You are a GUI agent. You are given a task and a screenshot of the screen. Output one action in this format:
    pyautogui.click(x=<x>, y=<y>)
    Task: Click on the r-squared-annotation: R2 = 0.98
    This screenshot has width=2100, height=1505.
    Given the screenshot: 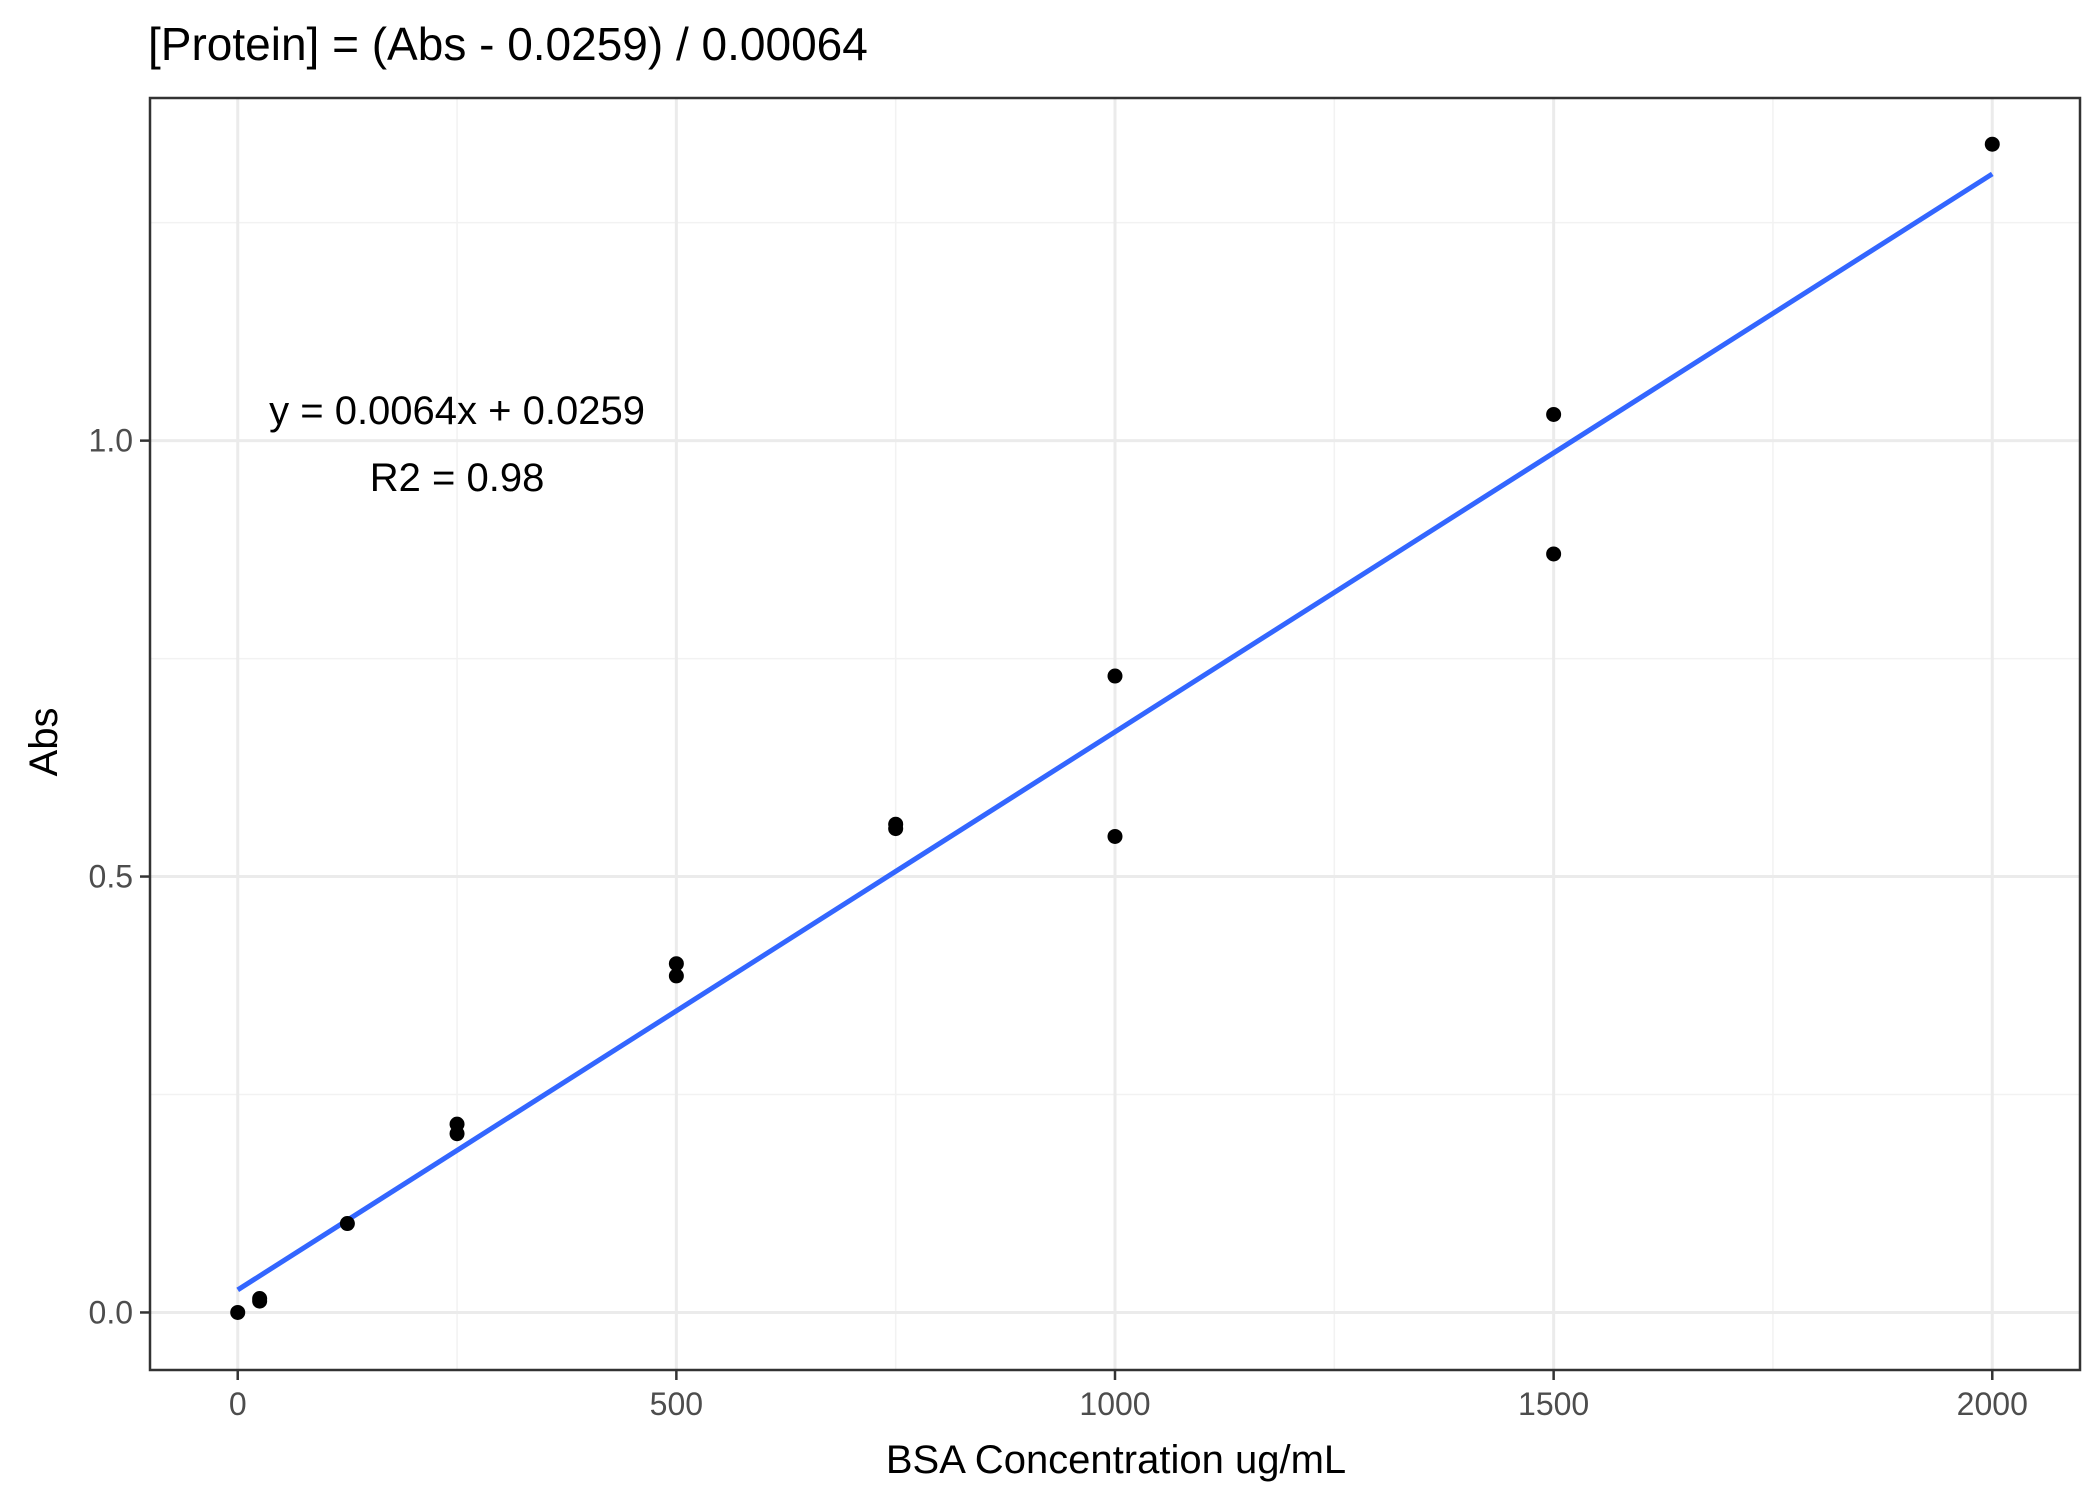 What is the action you would take?
    pyautogui.click(x=457, y=478)
    